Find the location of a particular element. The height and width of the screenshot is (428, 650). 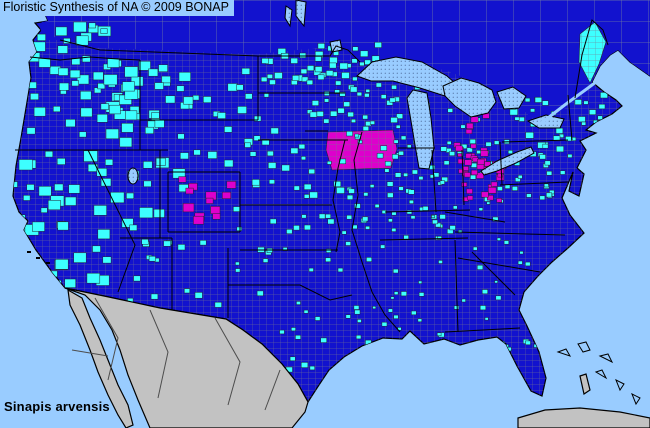

andros-island is located at coordinates (585, 384).